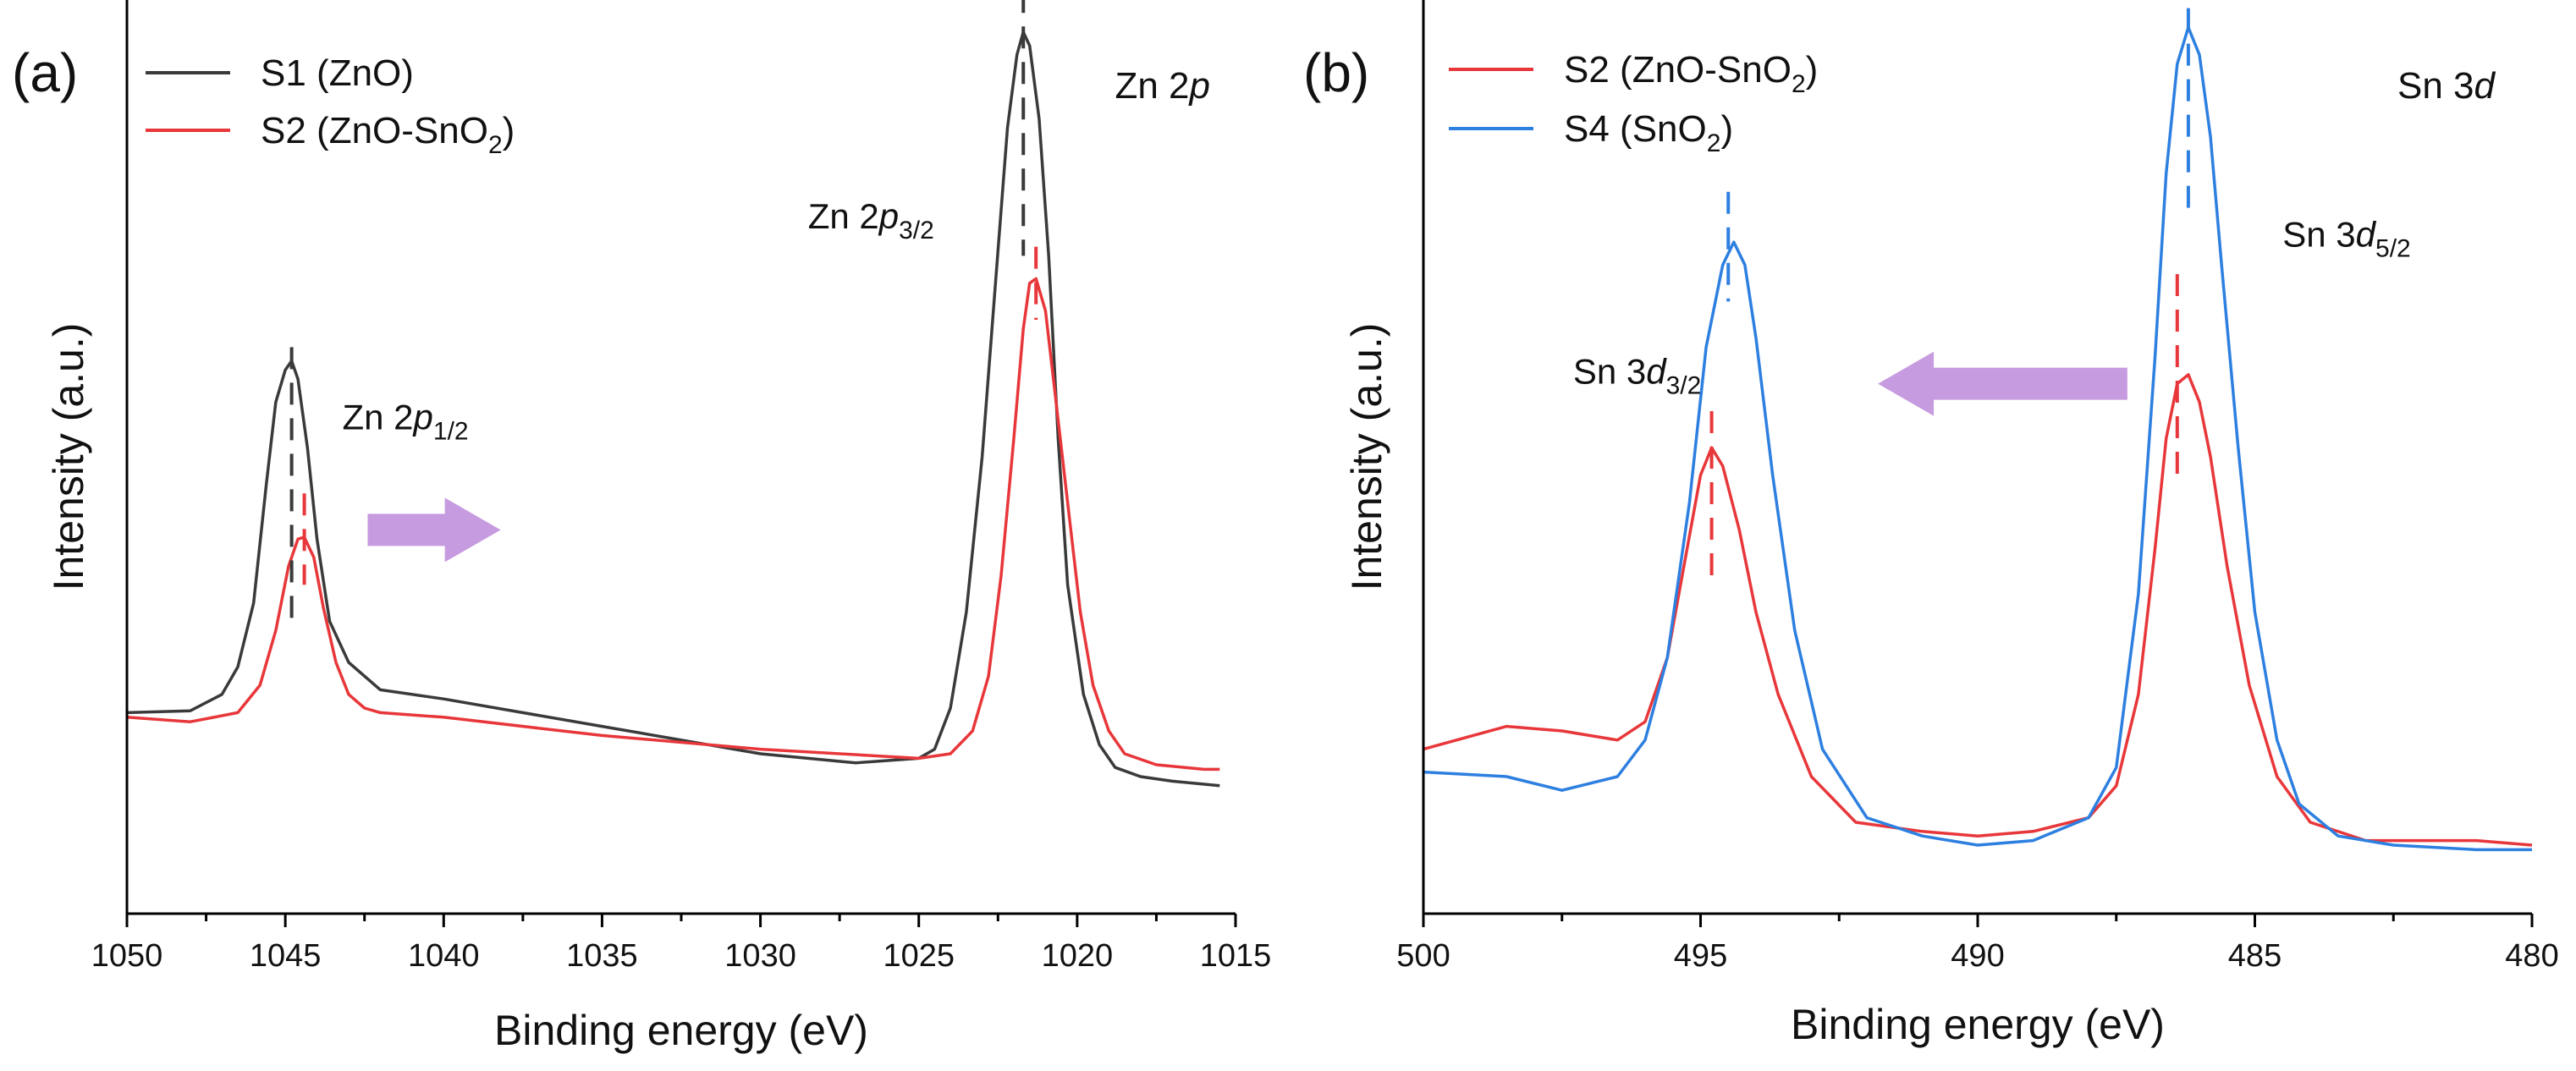 The height and width of the screenshot is (1071, 2576). I want to click on peak-label-sn-3d5-2: Sn 3d5/2, so click(2346, 239).